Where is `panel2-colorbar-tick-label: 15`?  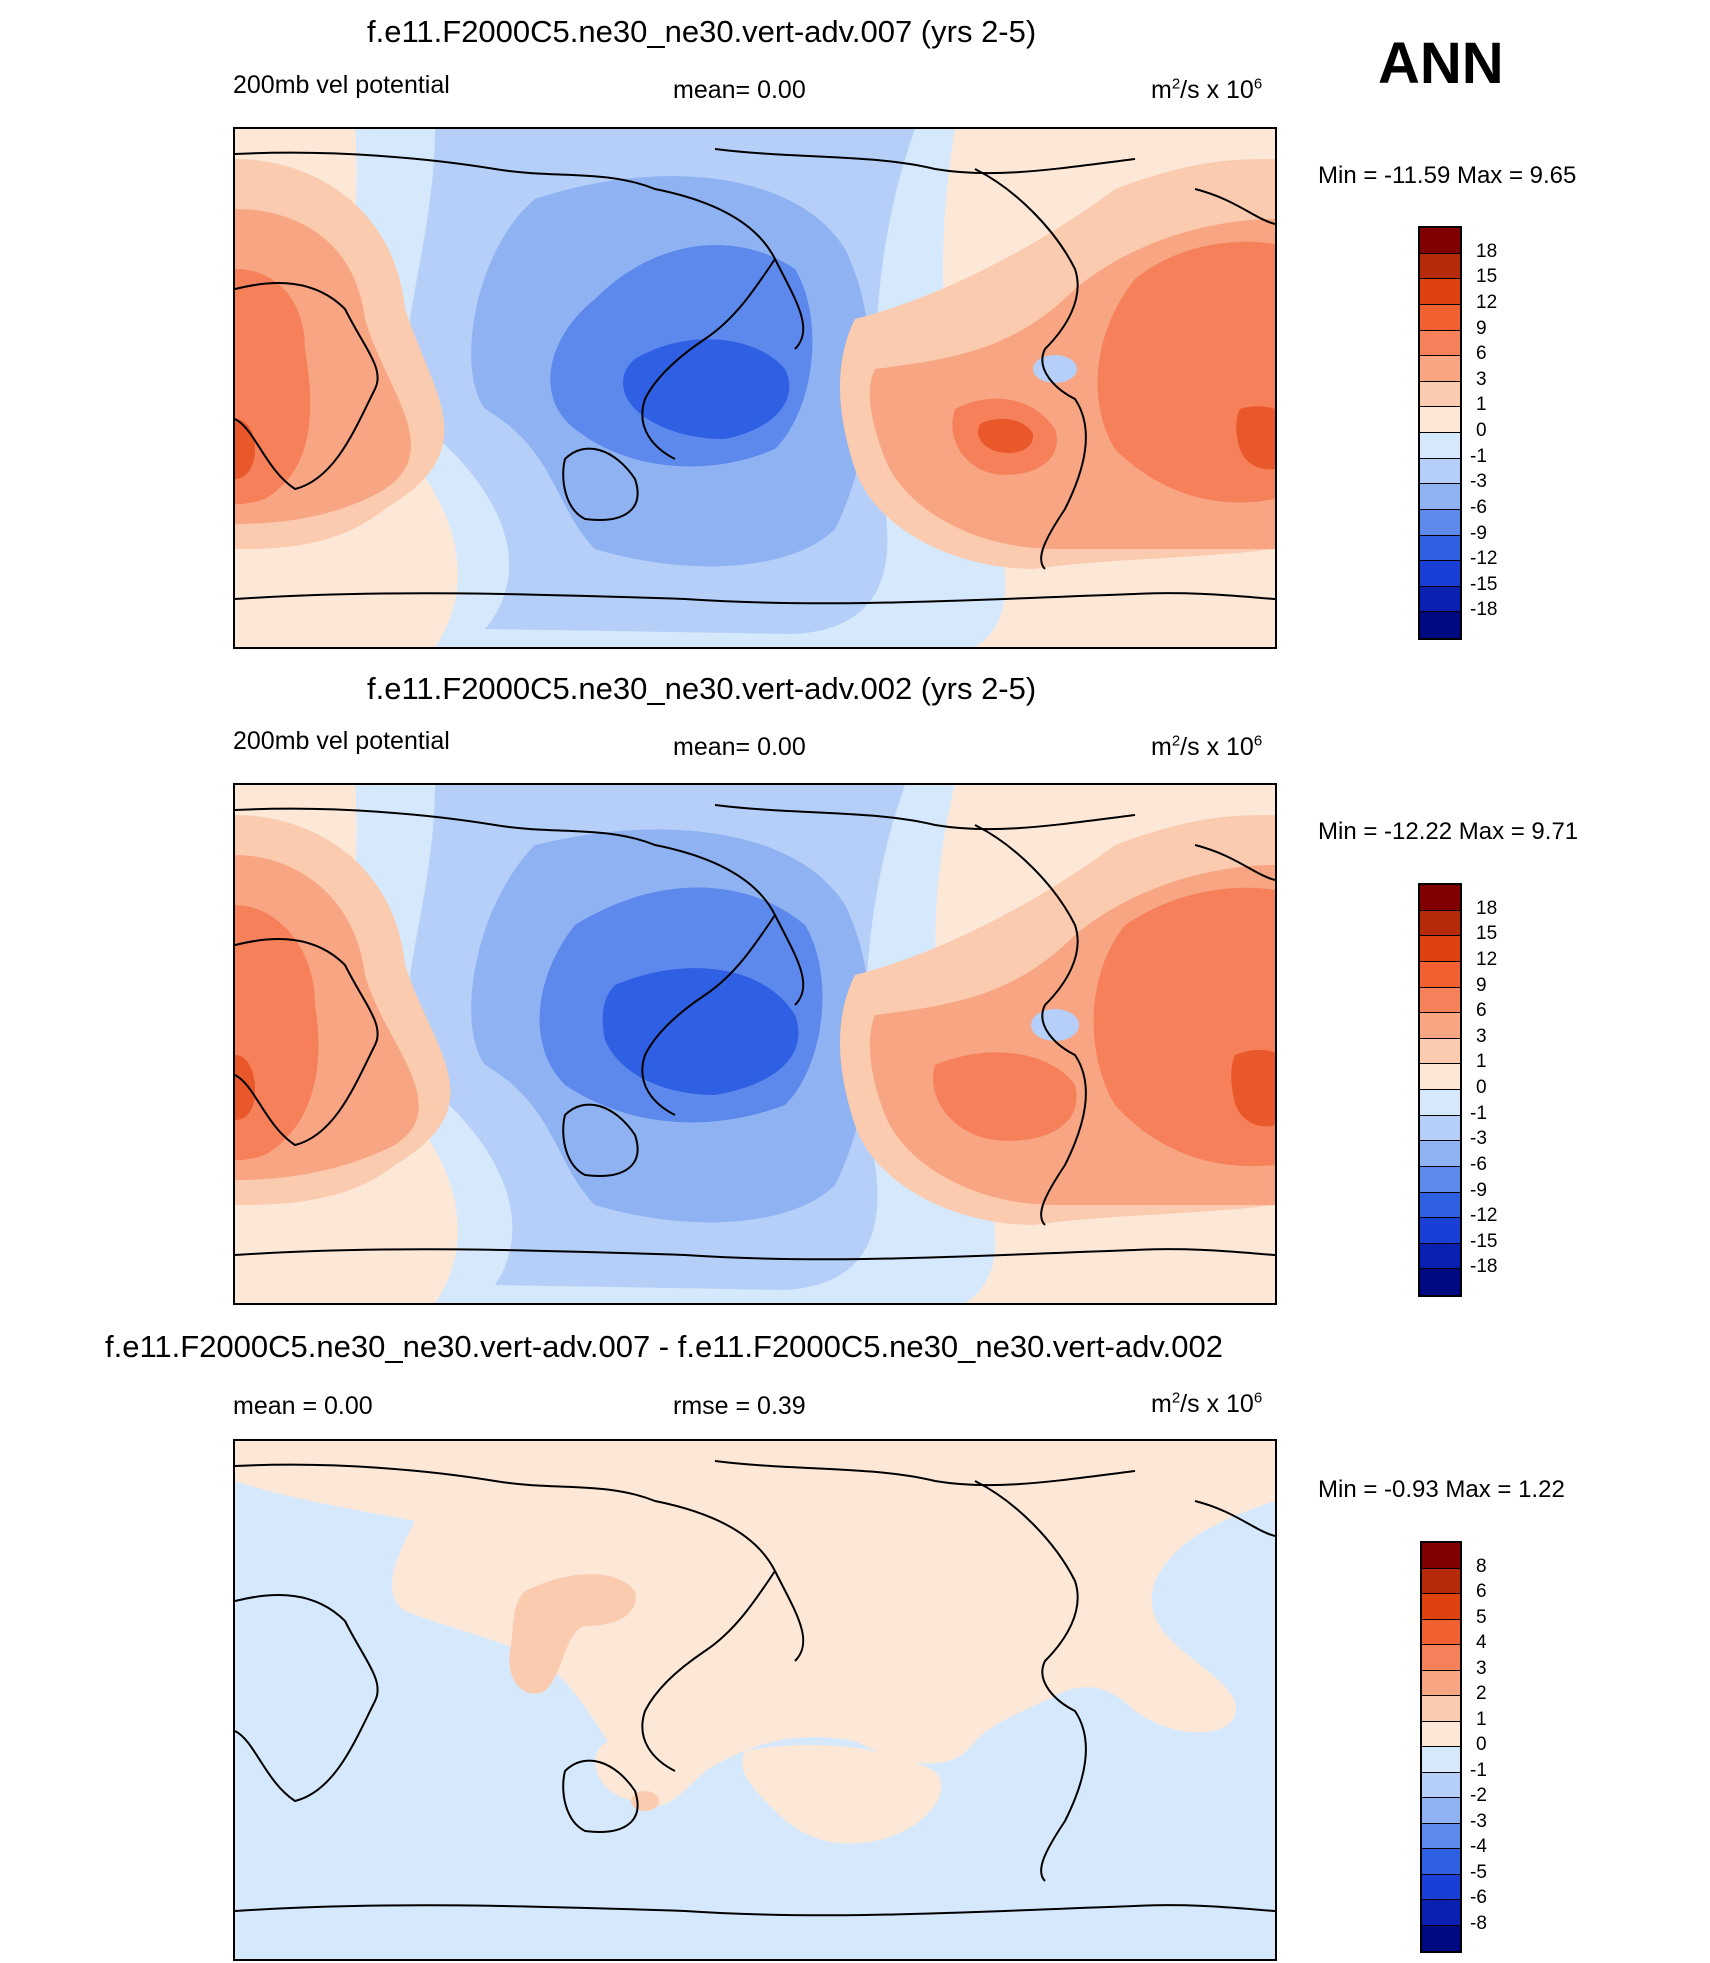 panel2-colorbar-tick-label: 15 is located at coordinates (1487, 934).